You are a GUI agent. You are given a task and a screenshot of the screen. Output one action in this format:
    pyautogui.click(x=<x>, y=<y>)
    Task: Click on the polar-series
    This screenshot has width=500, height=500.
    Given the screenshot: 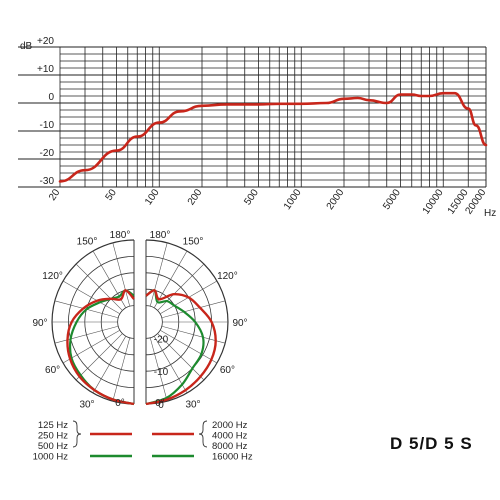 What is the action you would take?
    pyautogui.click(x=141, y=347)
    